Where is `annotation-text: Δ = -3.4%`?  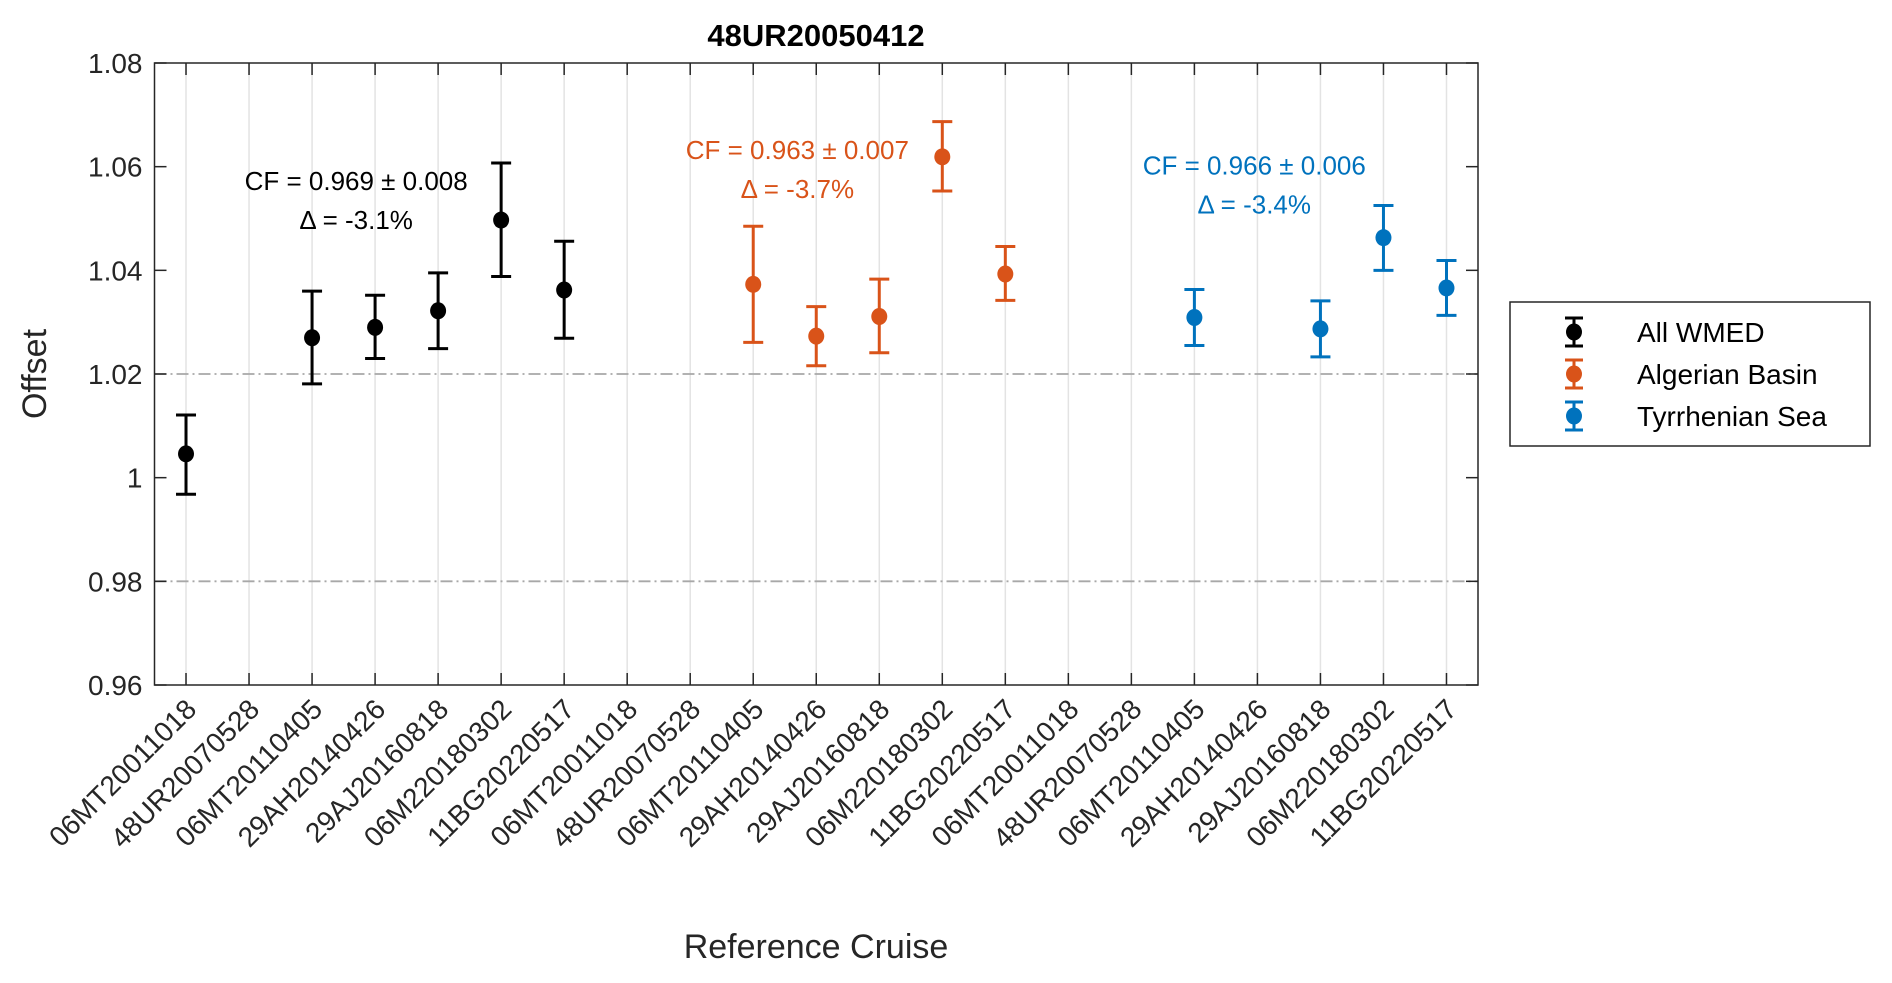
annotation-text: Δ = -3.4% is located at coordinates (1254, 204).